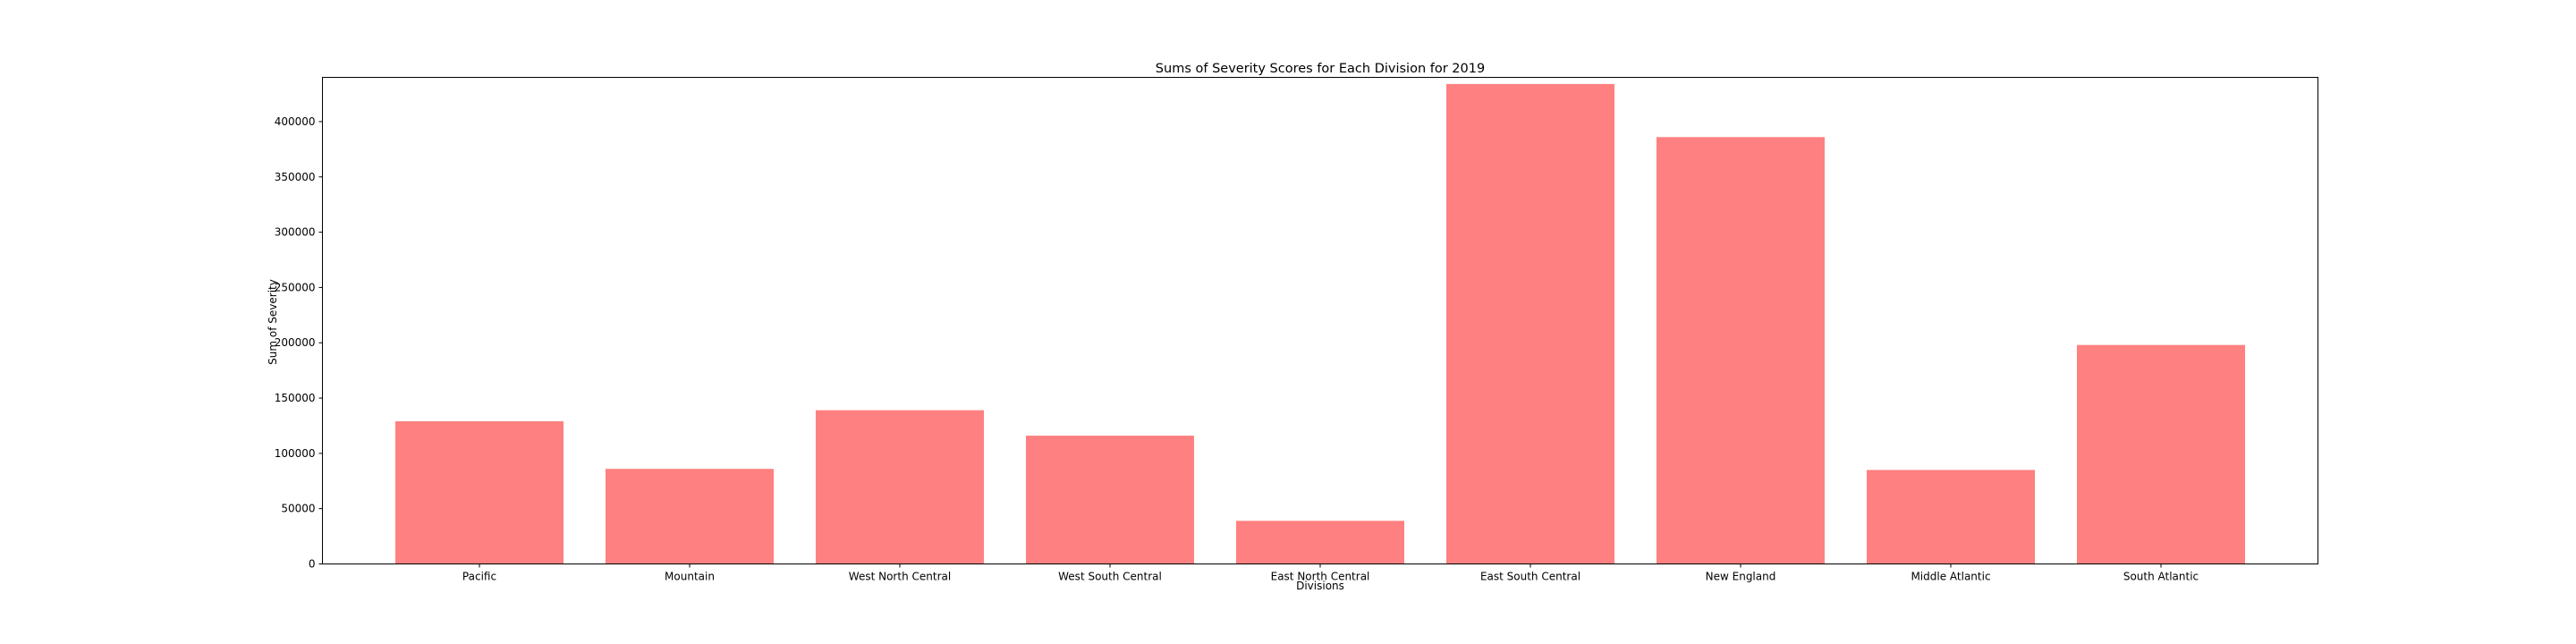  Describe the element at coordinates (295, 398) in the screenshot. I see `y-tick-label: 150000` at that location.